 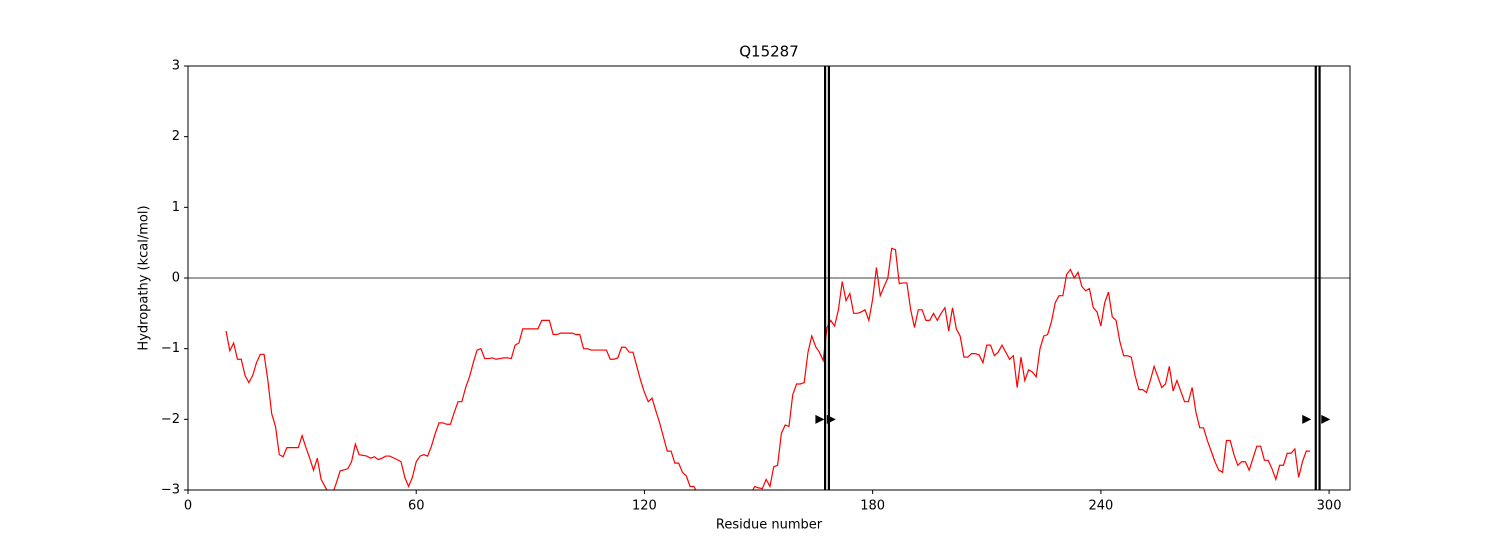 I want to click on y-tick-label: −1, so click(x=170, y=348).